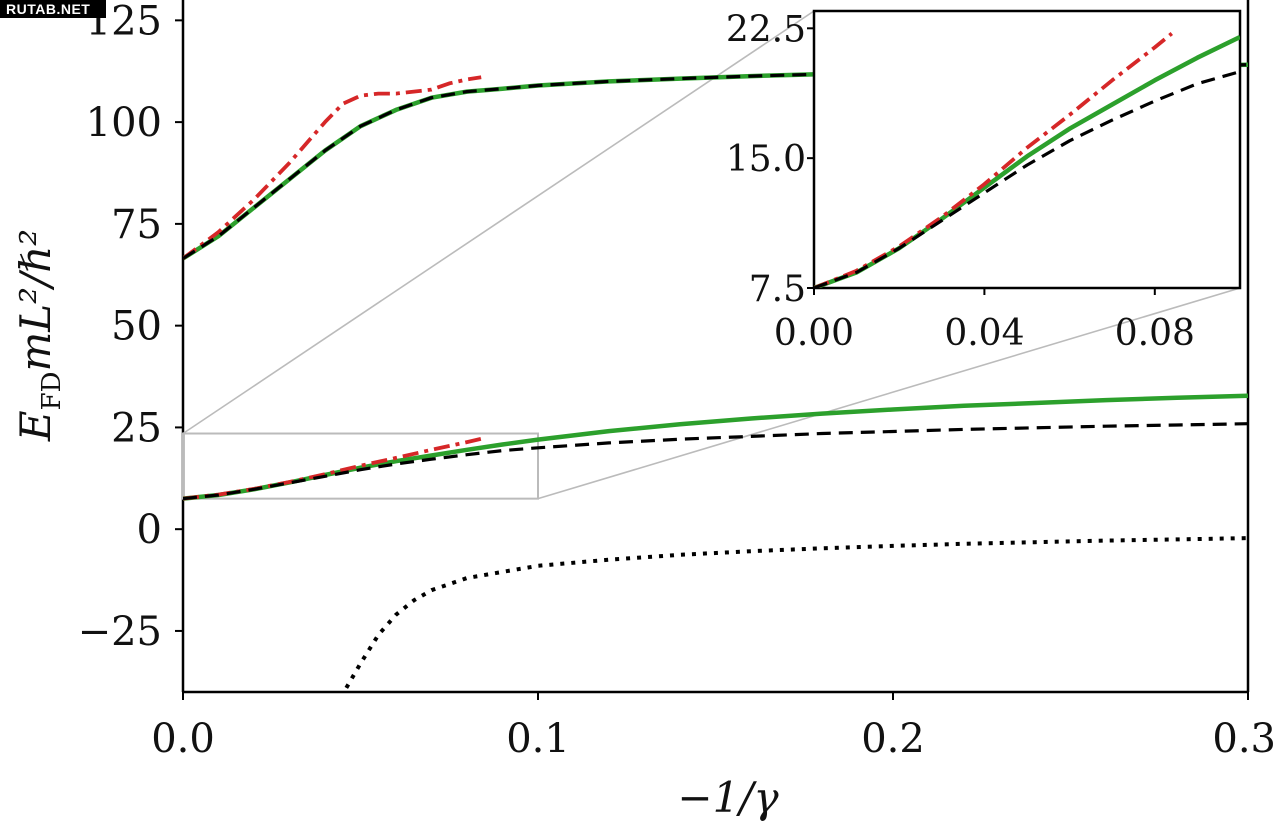  I want to click on main-series-3-line, so click(715, 447).